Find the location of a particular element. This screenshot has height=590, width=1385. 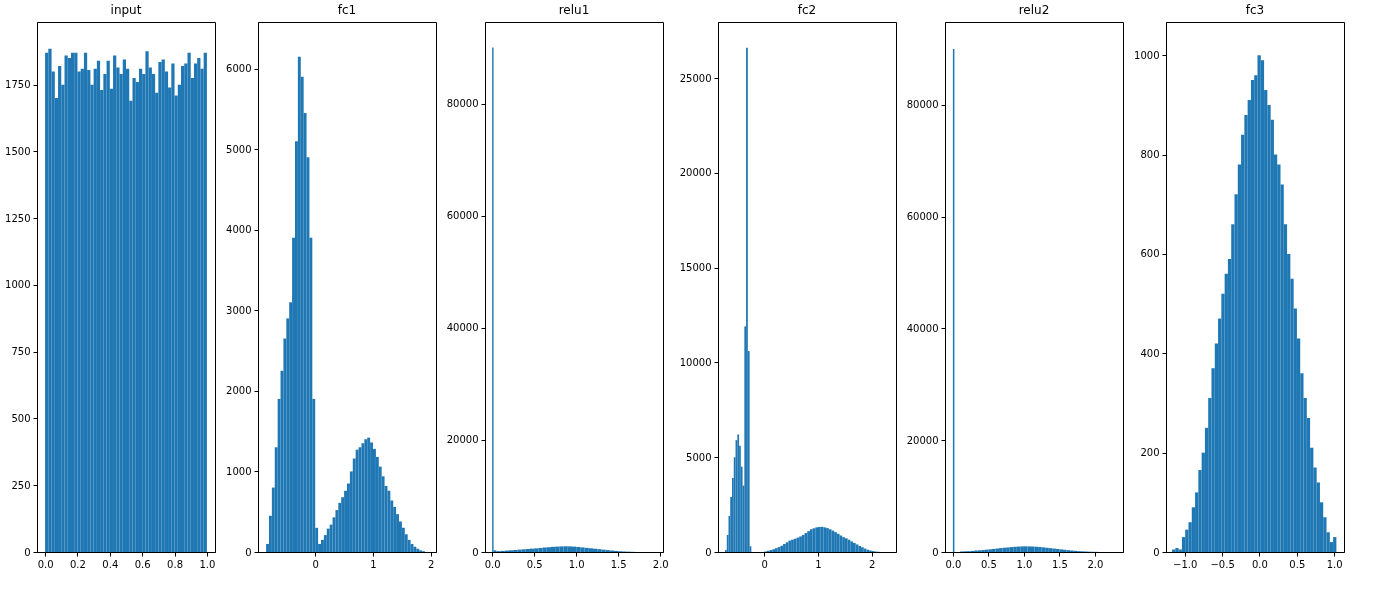

y-tick-label: 200 is located at coordinates (1150, 453).